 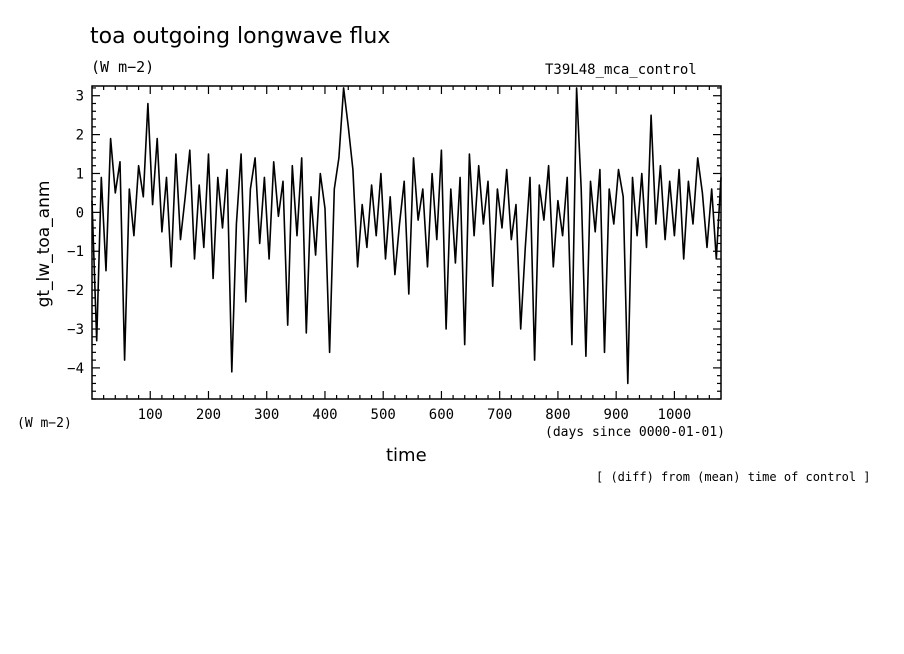 What do you see at coordinates (733, 477) in the screenshot?
I see `footnote: [ (diff) from (mean) time of control ]` at bounding box center [733, 477].